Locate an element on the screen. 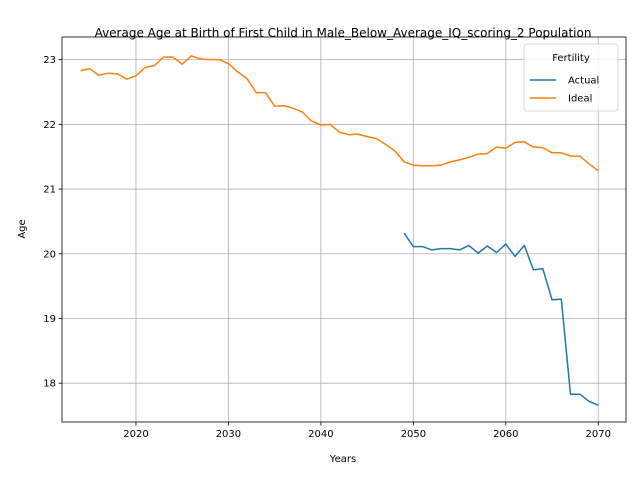 Image resolution: width=640 pixels, height=480 pixels. y-tick-label: 22 is located at coordinates (49, 125).